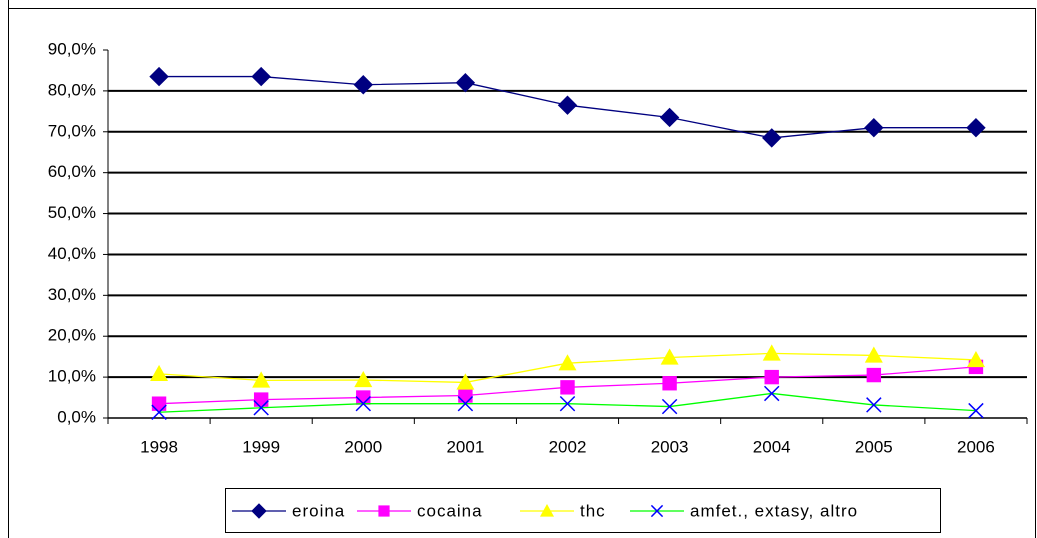 The height and width of the screenshot is (538, 1037). I want to click on x-tick-label: 2002, so click(568, 446).